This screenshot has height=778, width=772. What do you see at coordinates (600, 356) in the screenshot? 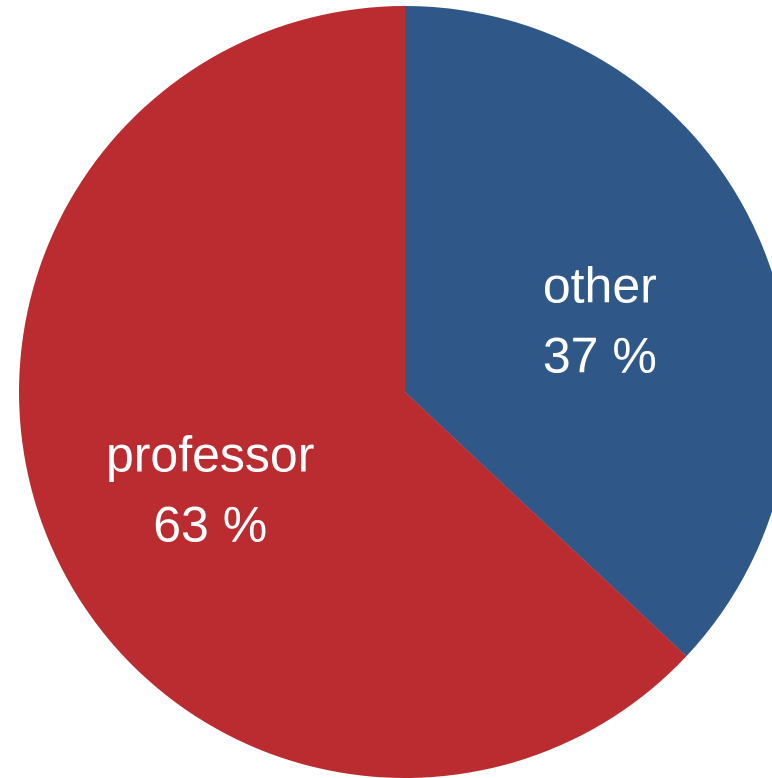
I see `slice-value-other: 37 %` at bounding box center [600, 356].